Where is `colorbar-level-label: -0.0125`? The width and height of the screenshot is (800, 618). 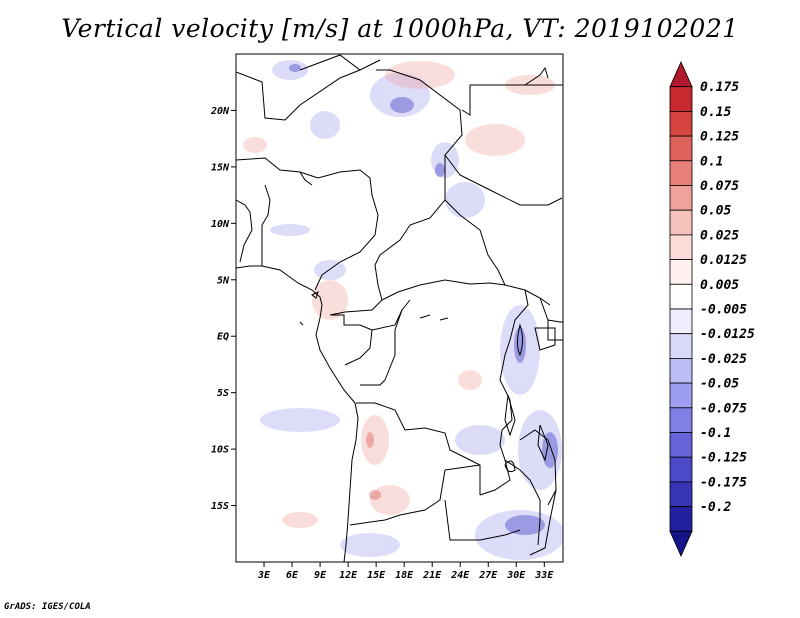 colorbar-level-label: -0.0125 is located at coordinates (727, 334).